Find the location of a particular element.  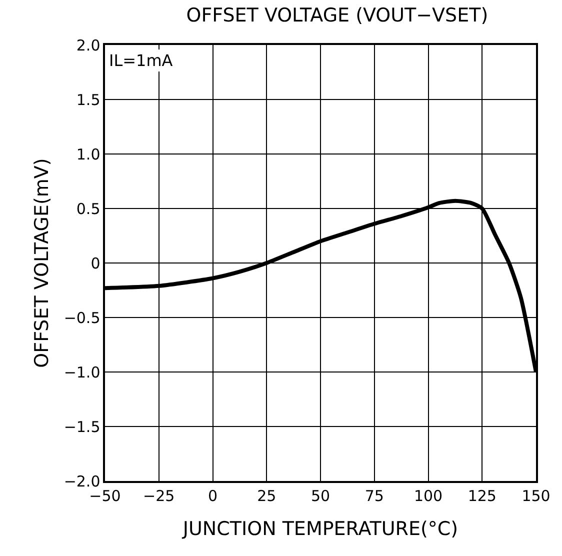

x-tick-label: 50 is located at coordinates (320, 495).